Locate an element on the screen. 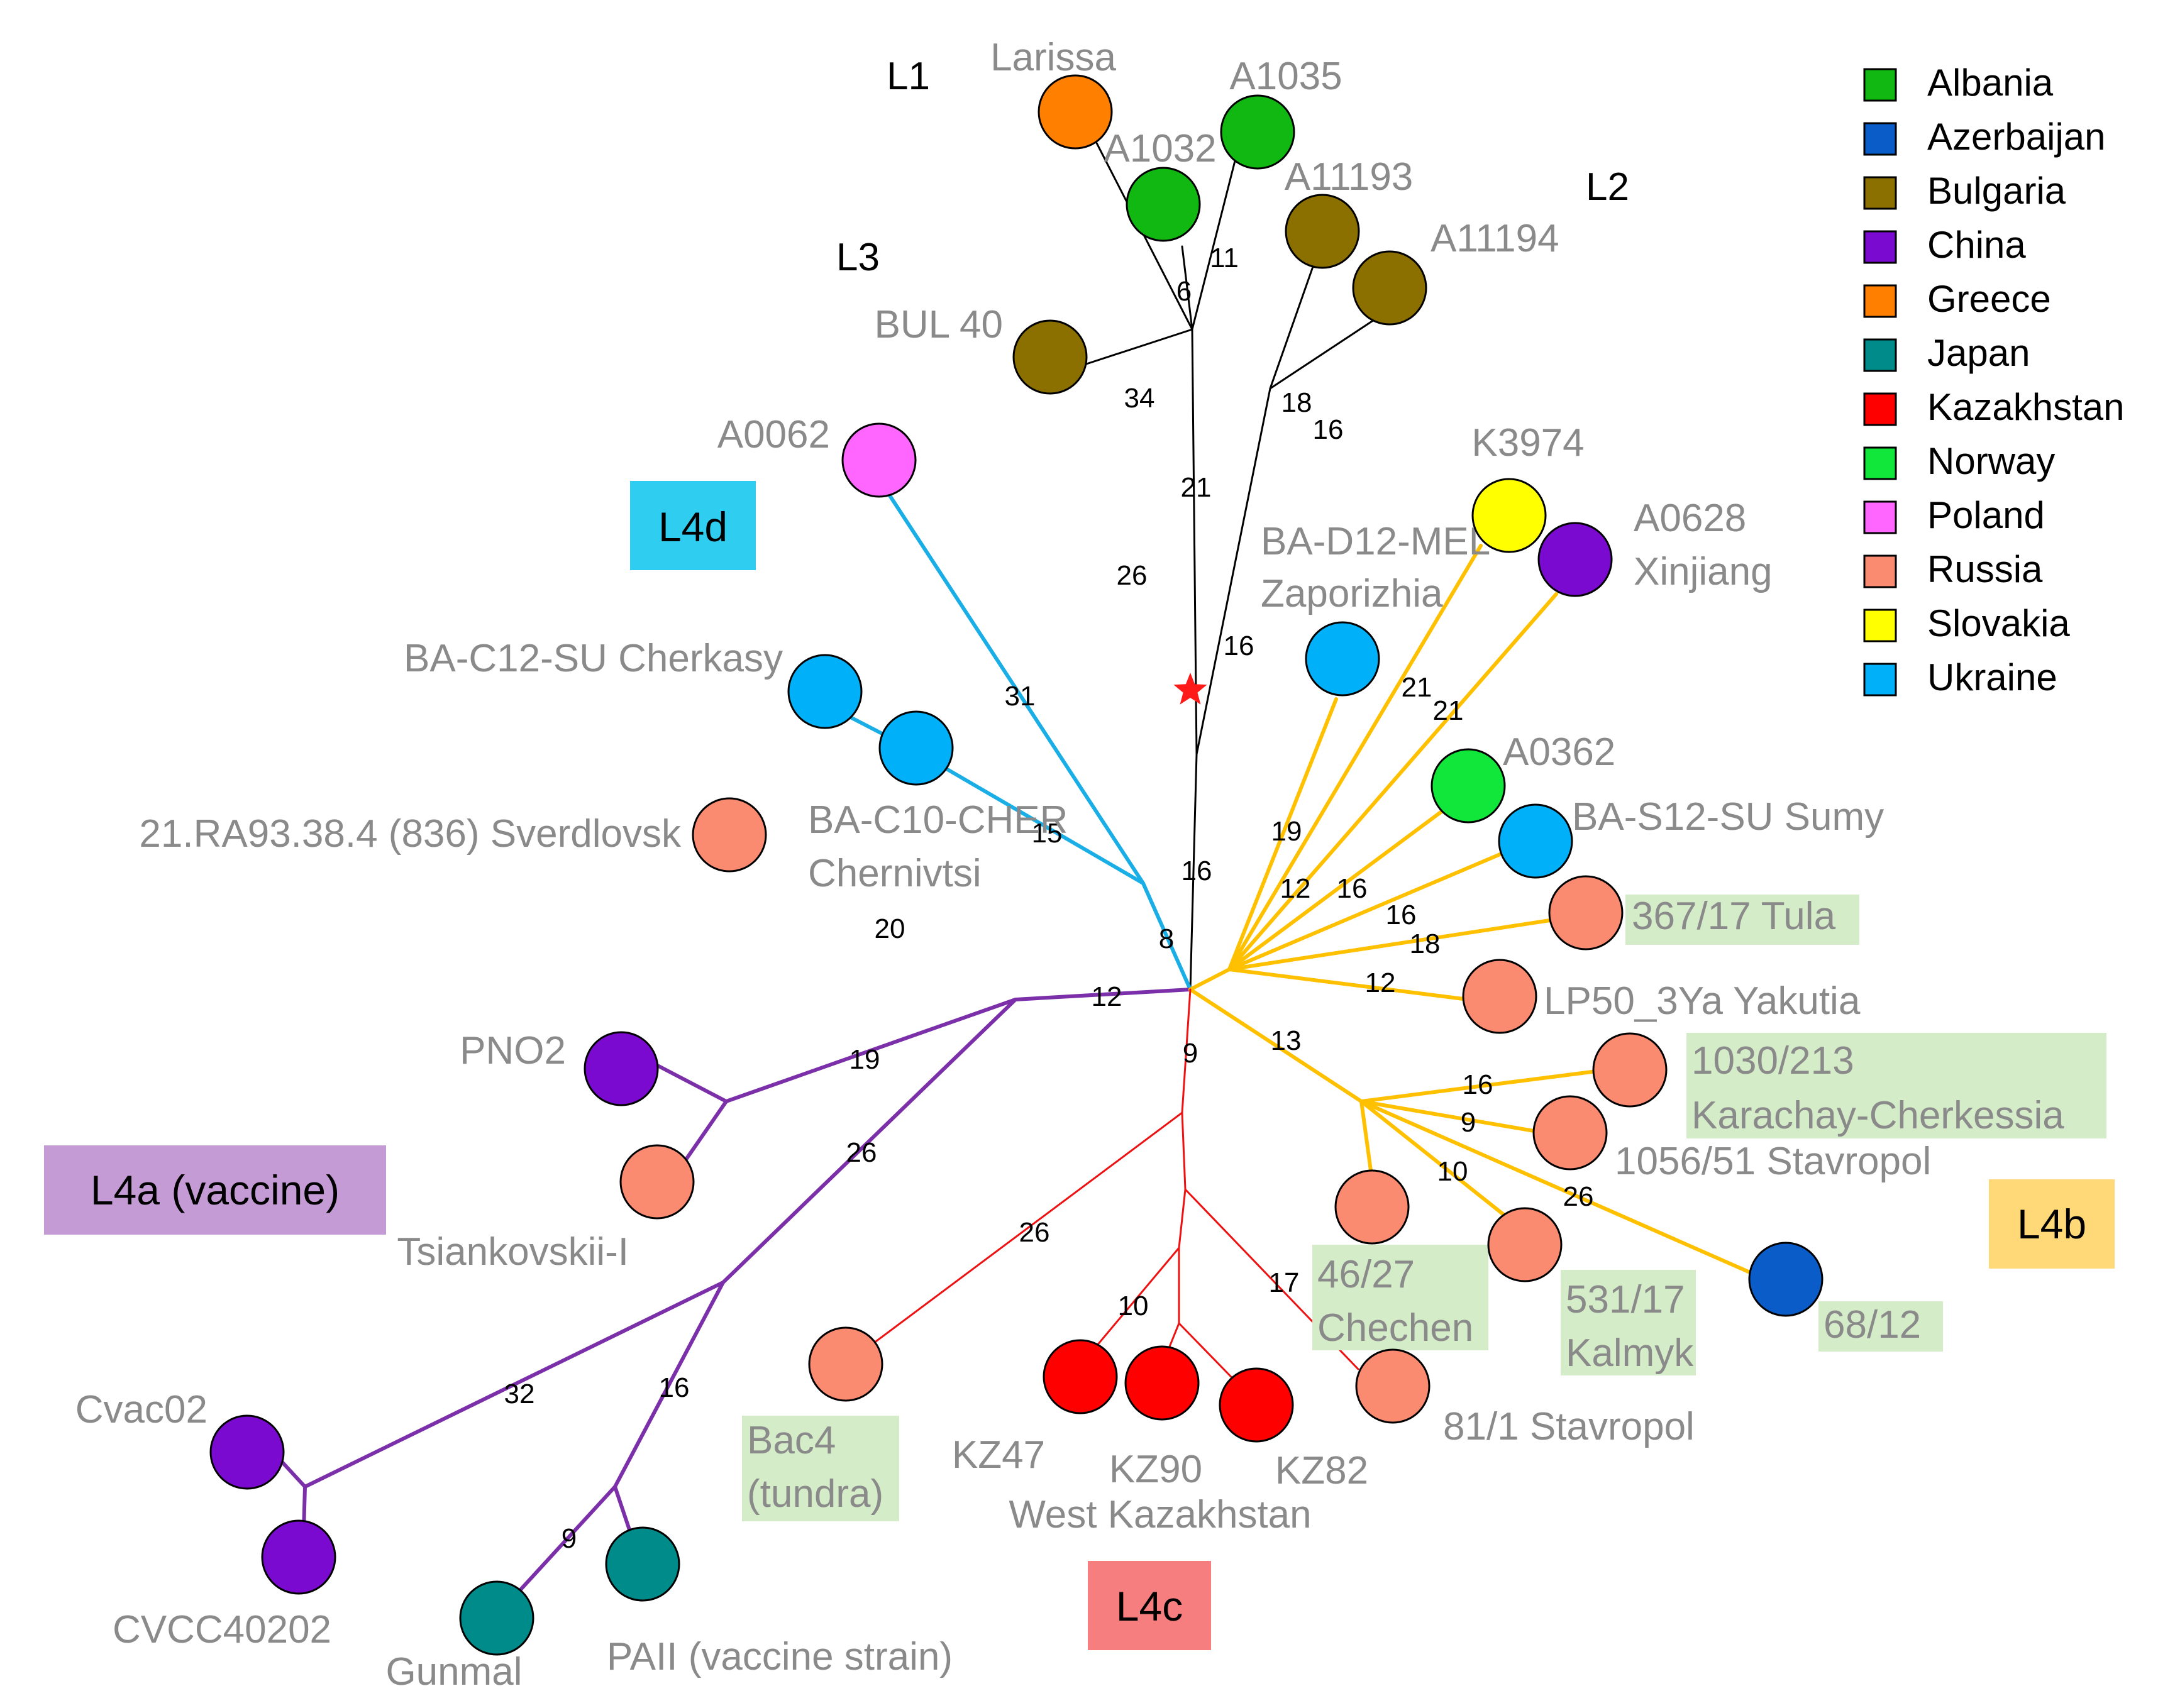  strain-node-kz90 is located at coordinates (1162, 1383).